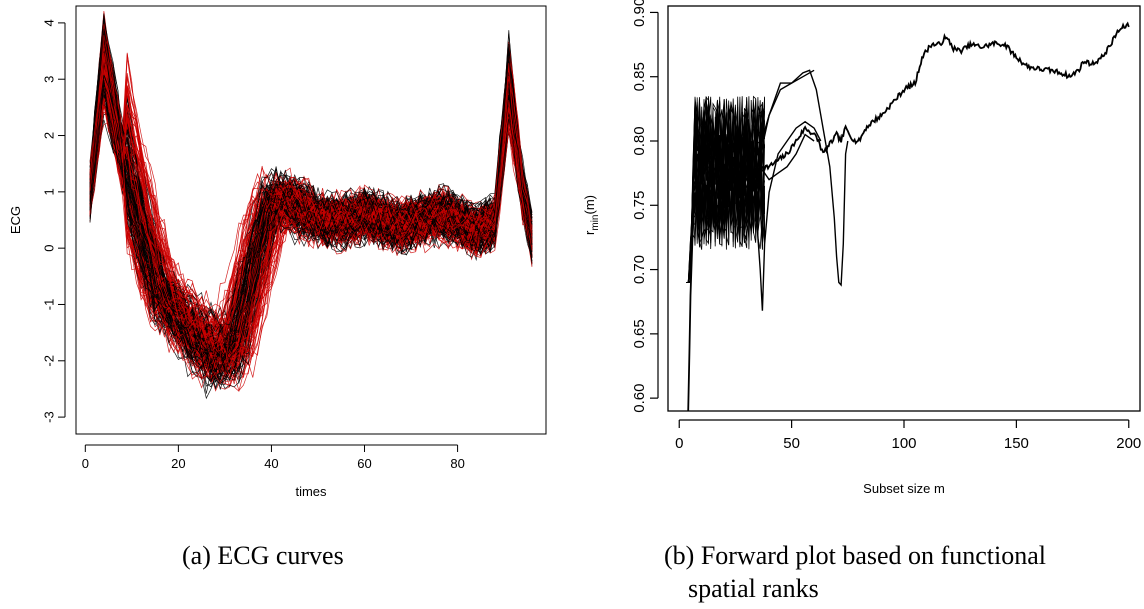 This screenshot has width=1144, height=609. Describe the element at coordinates (639, 140) in the screenshot. I see `forward-plot-y-tick-label: 0.80` at that location.